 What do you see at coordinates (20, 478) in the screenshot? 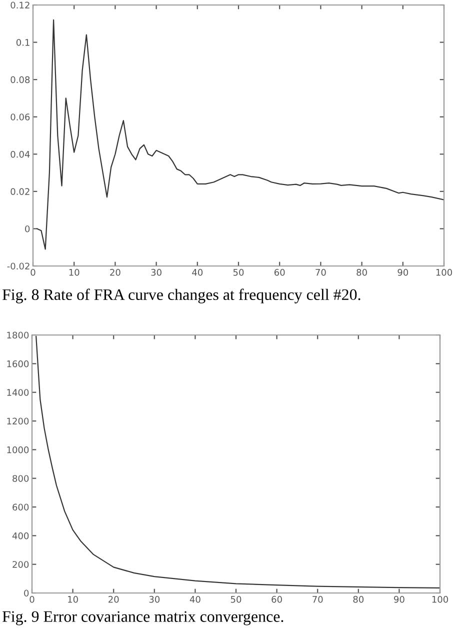
I see `y-tick-label: 800` at bounding box center [20, 478].